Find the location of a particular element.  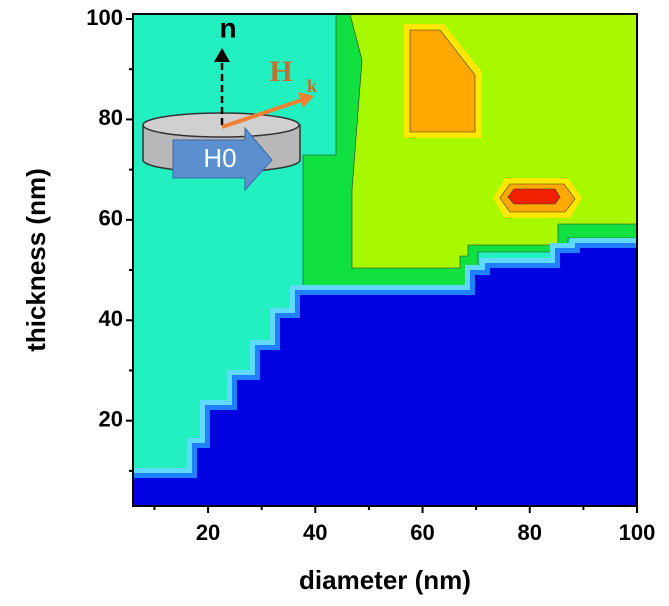

x-tick-label: 80 is located at coordinates (530, 532).